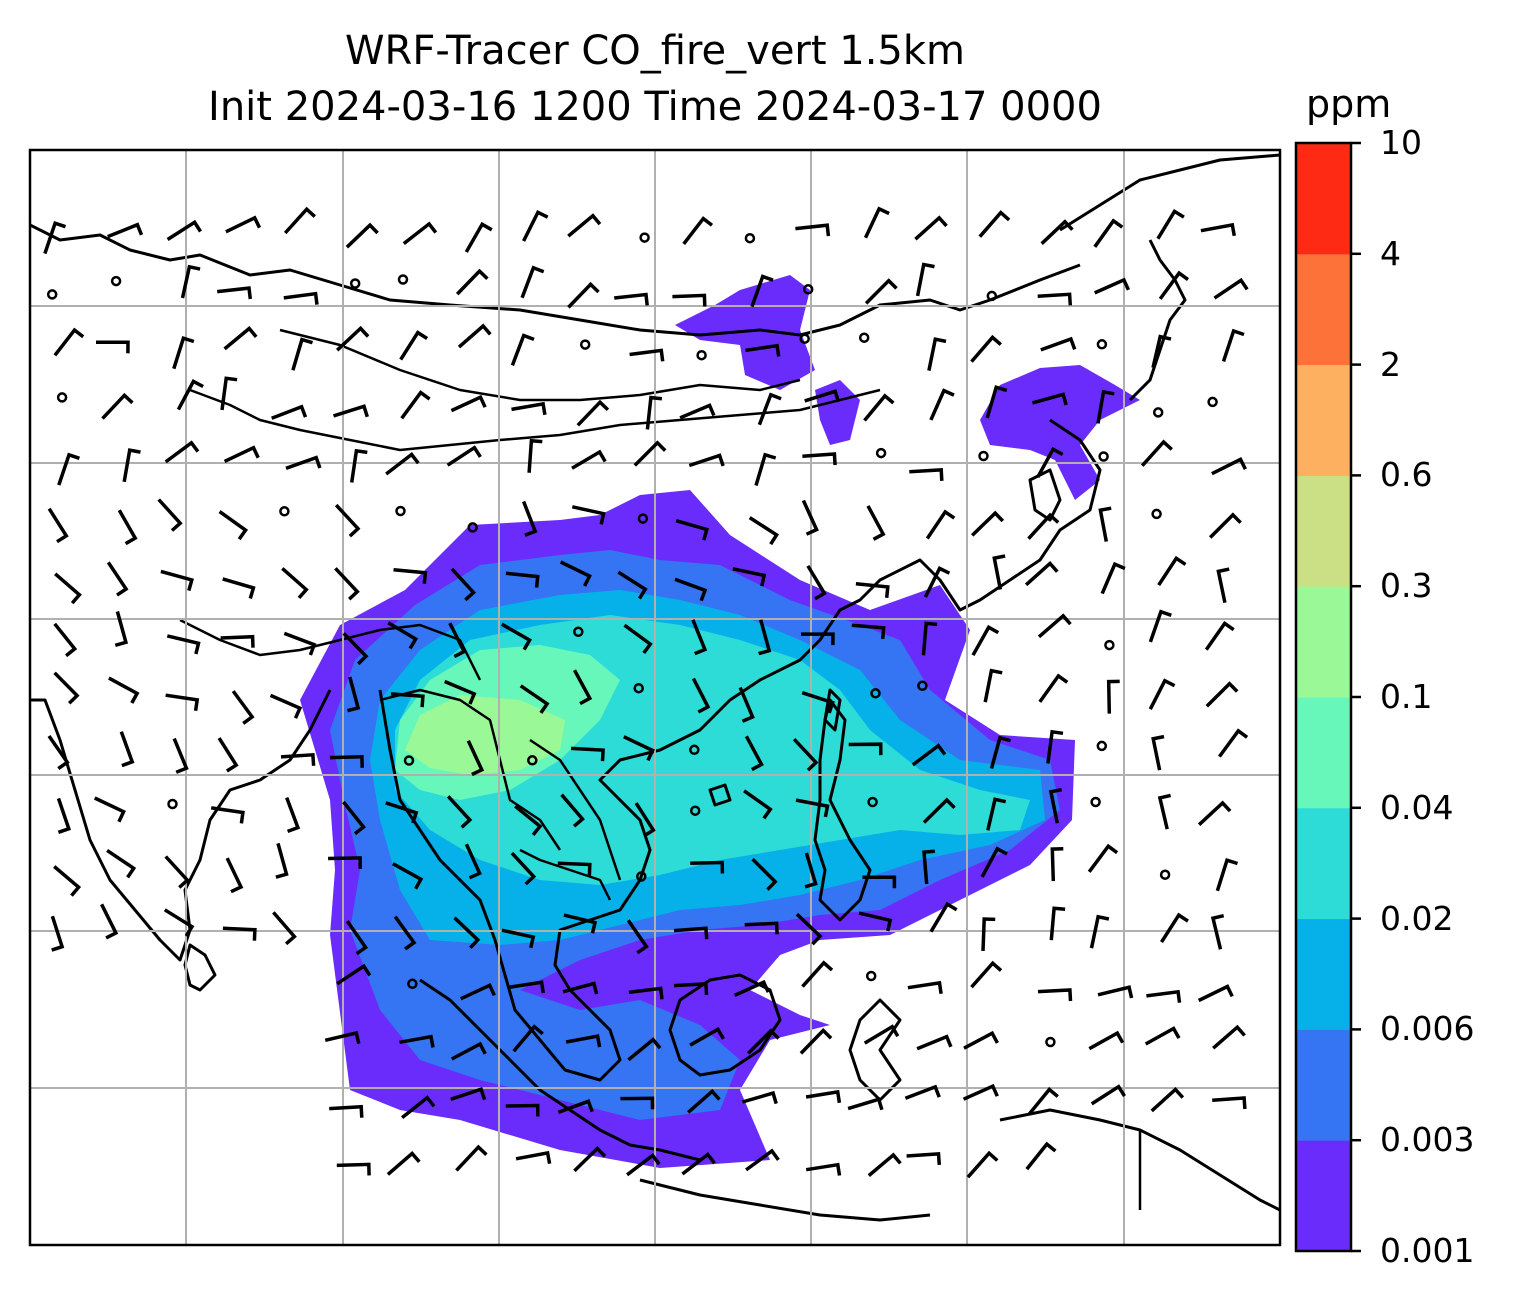  I want to click on coastline-taiwan, so click(832, 710).